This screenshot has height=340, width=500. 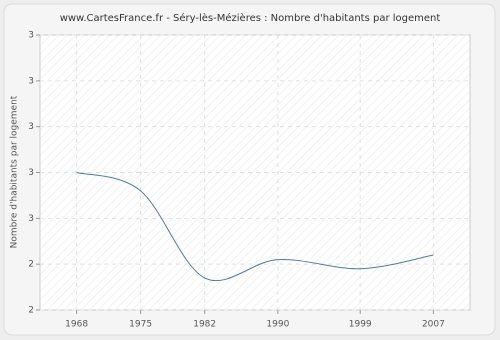 I want to click on x-tick-label: 1990, so click(x=277, y=325).